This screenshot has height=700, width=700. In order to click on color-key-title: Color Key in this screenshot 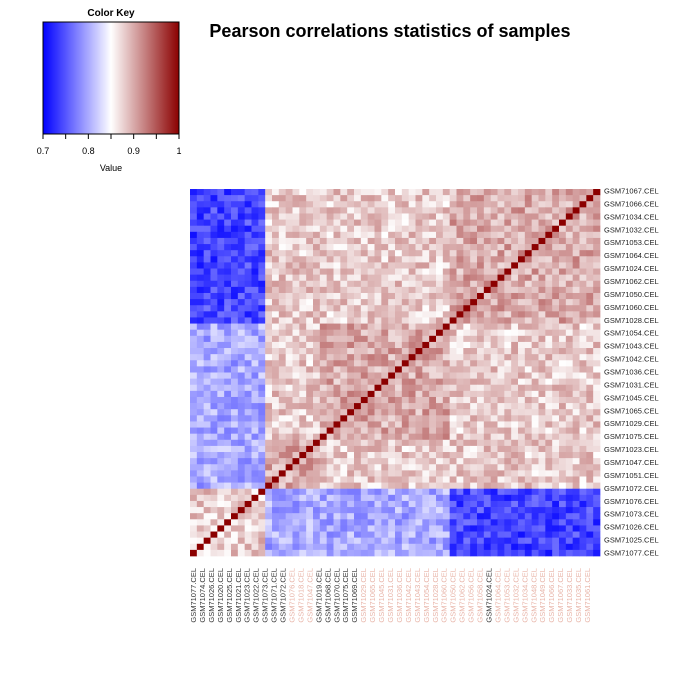, I will do `click(111, 13)`.